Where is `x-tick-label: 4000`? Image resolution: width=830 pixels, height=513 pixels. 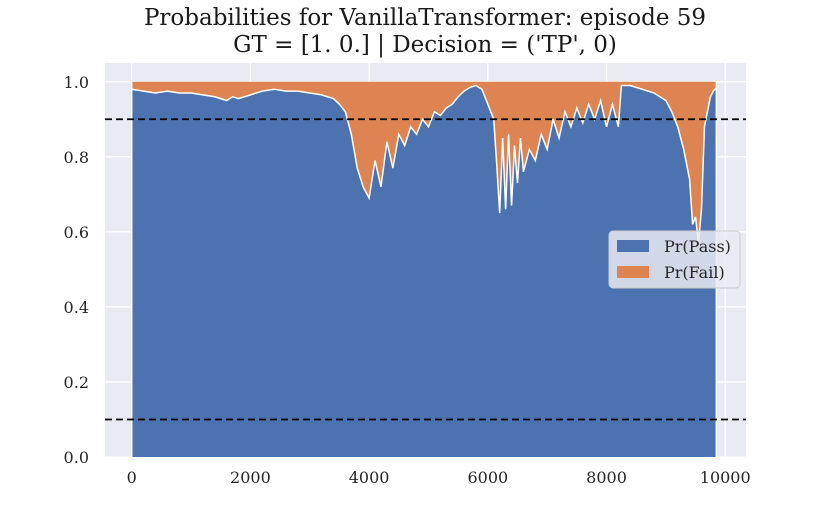
x-tick-label: 4000 is located at coordinates (369, 477).